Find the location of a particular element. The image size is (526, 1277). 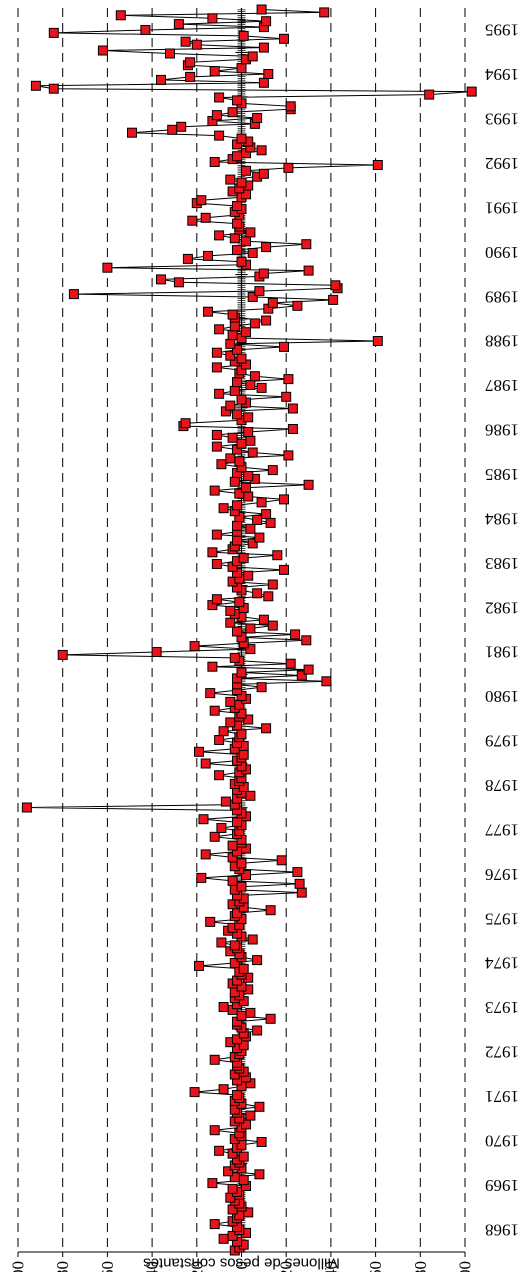

year-tick-label: 1971 is located at coordinates (502, 1096).